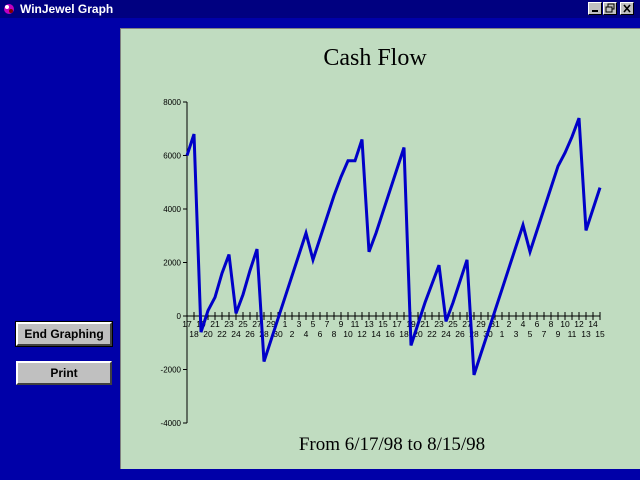 Image resolution: width=640 pixels, height=480 pixels. What do you see at coordinates (278, 334) in the screenshot?
I see `x-tick-label: 30` at bounding box center [278, 334].